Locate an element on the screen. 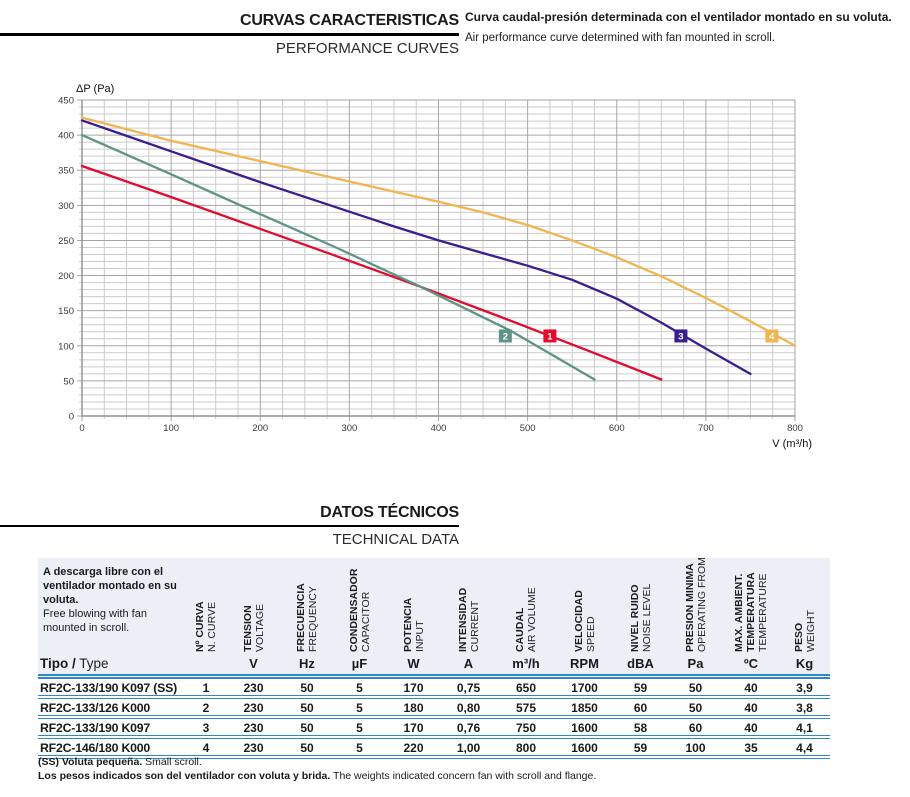 Image resolution: width=910 pixels, height=797 pixels. column-label-english: N. CURVE is located at coordinates (212, 627).